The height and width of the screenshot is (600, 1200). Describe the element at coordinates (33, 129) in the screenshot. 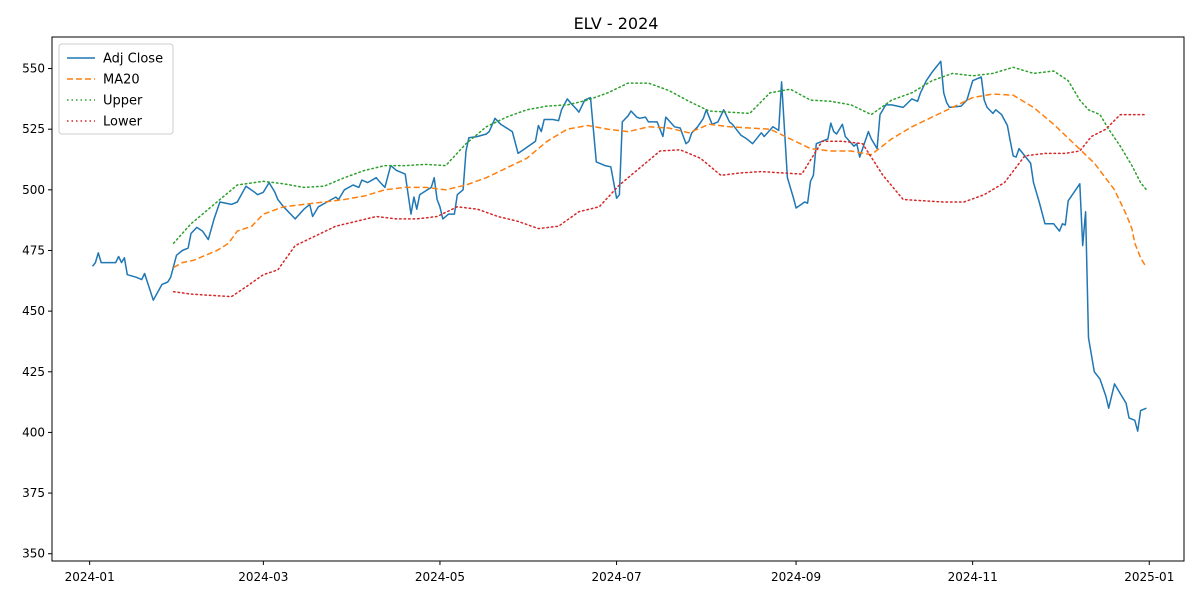

I see `y-tick-label: 525` at that location.